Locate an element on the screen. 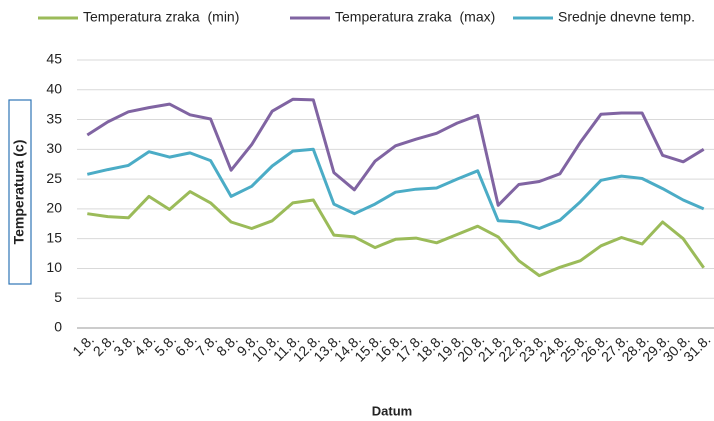  y-tick-label: 15 is located at coordinates (54, 237).